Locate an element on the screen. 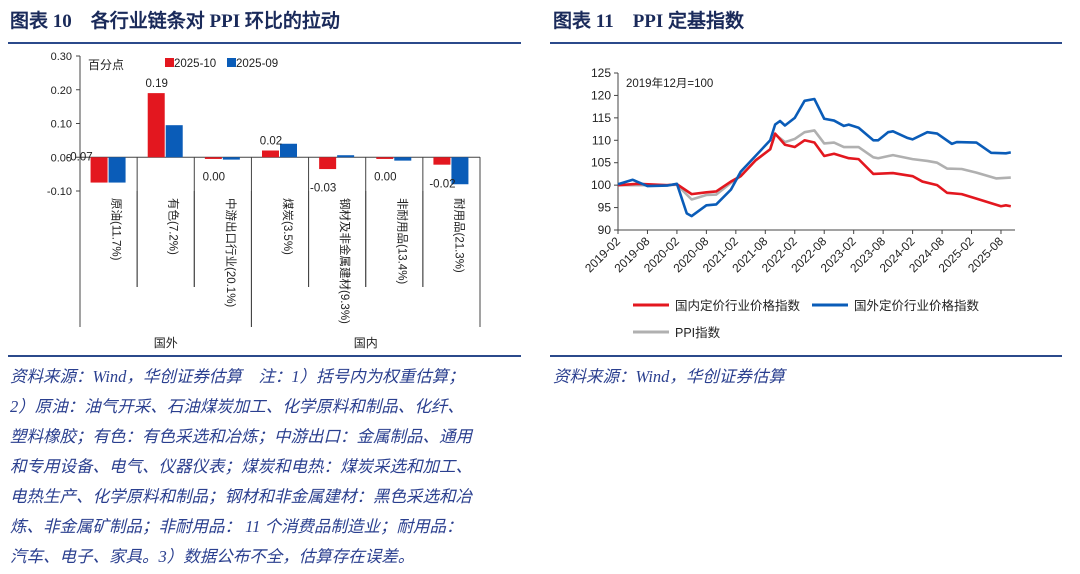 The height and width of the screenshot is (574, 1080). y-tick-label: -0.10 is located at coordinates (59, 192).